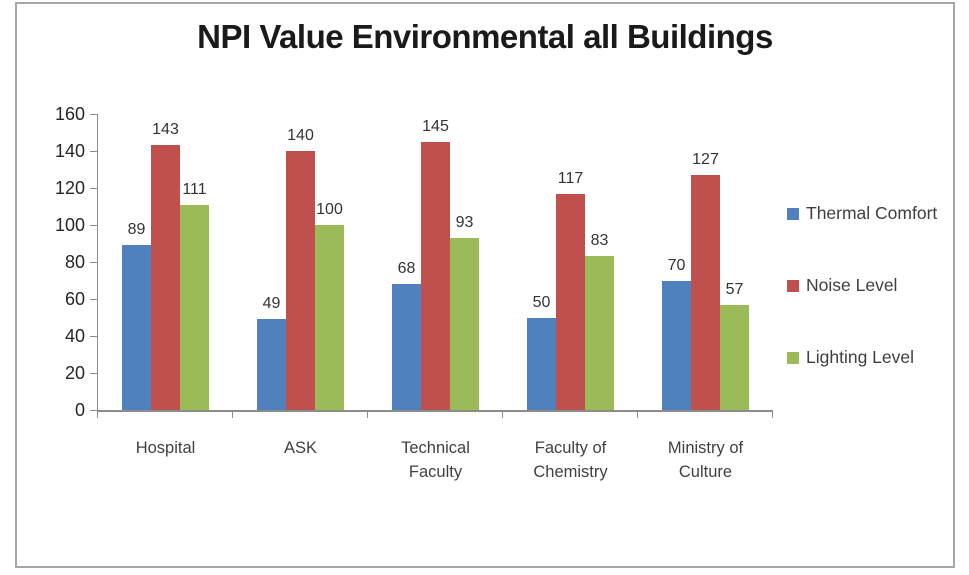 This screenshot has width=969, height=575. What do you see at coordinates (271, 304) in the screenshot?
I see `bar-value-label: 49` at bounding box center [271, 304].